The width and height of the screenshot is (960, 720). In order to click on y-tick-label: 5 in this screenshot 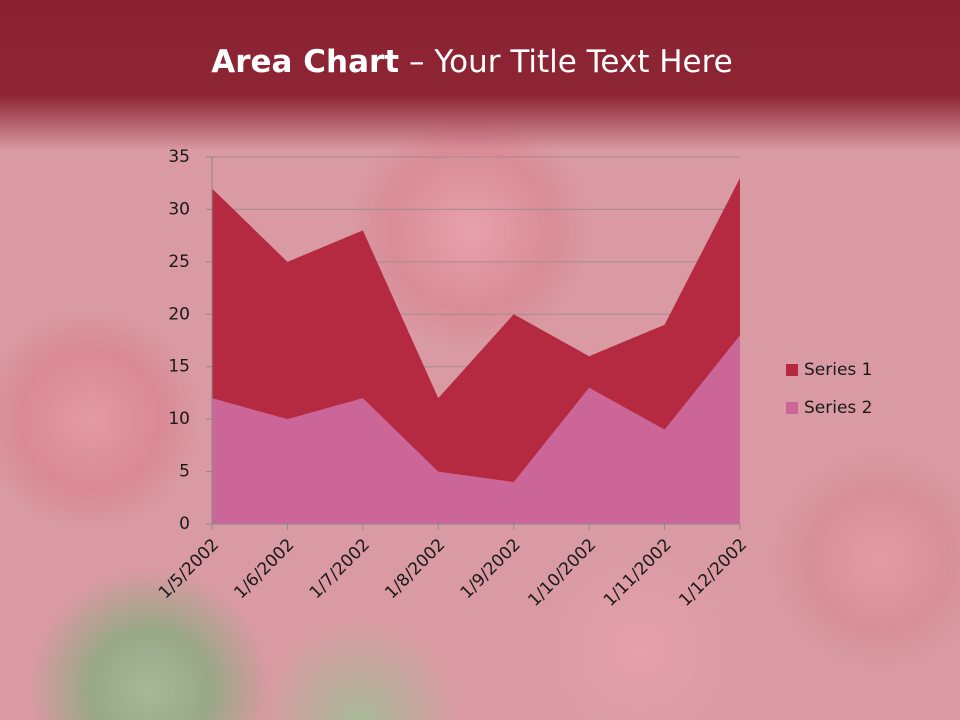, I will do `click(184, 472)`.